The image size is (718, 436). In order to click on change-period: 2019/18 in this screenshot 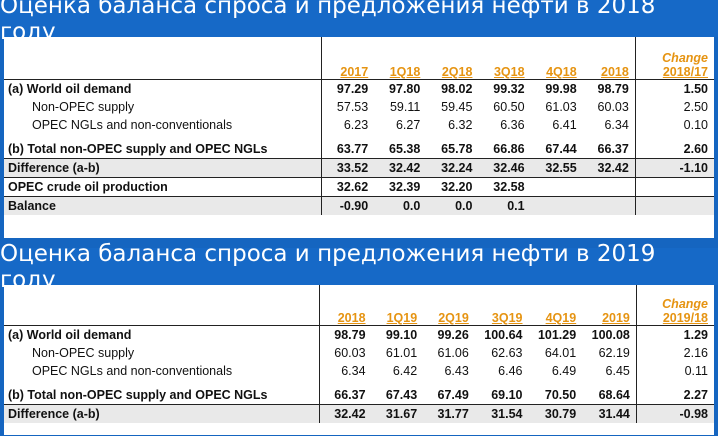, I will do `click(685, 317)`.